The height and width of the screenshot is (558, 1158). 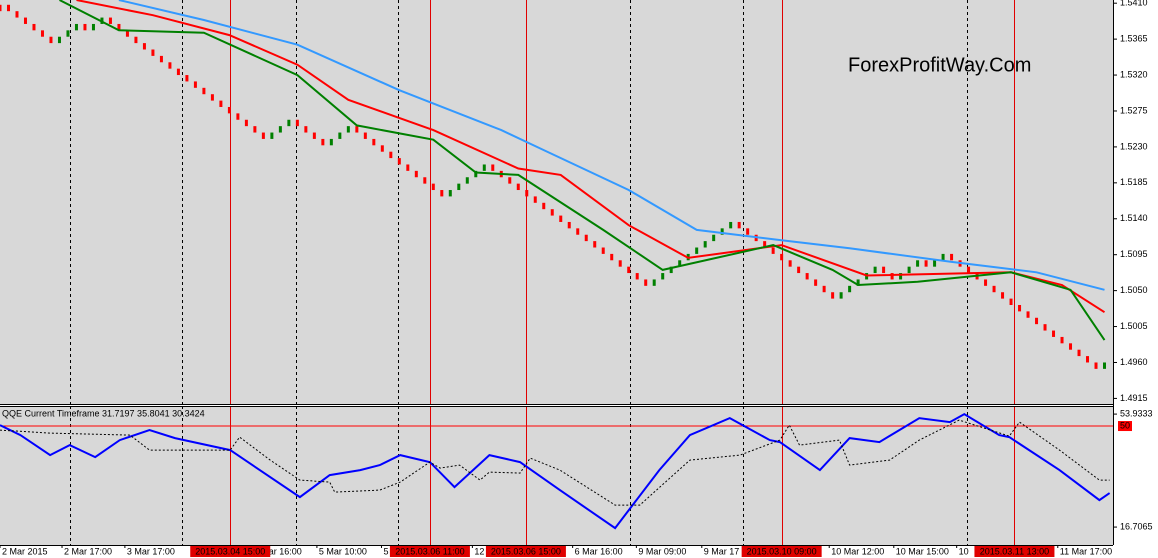 What do you see at coordinates (1134, 4) in the screenshot?
I see `y-tick-label: 1.5410` at bounding box center [1134, 4].